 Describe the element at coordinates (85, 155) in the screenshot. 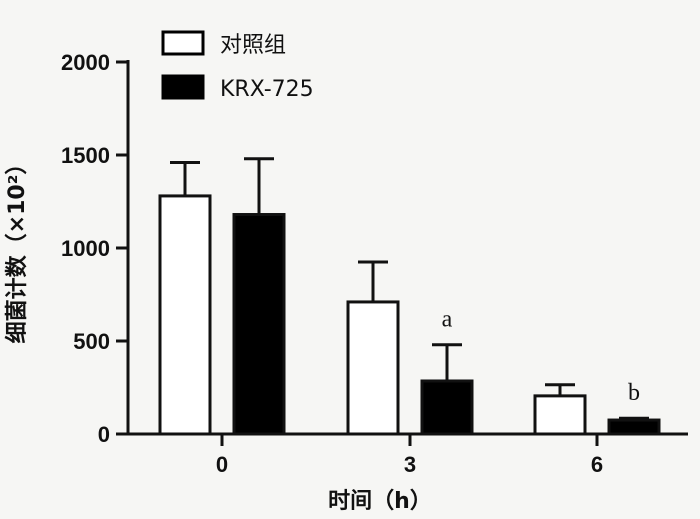

I see `y-tick-label: 1500` at that location.